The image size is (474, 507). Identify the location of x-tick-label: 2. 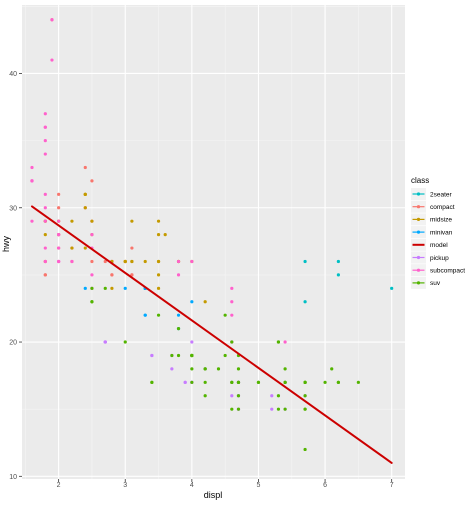
(59, 485).